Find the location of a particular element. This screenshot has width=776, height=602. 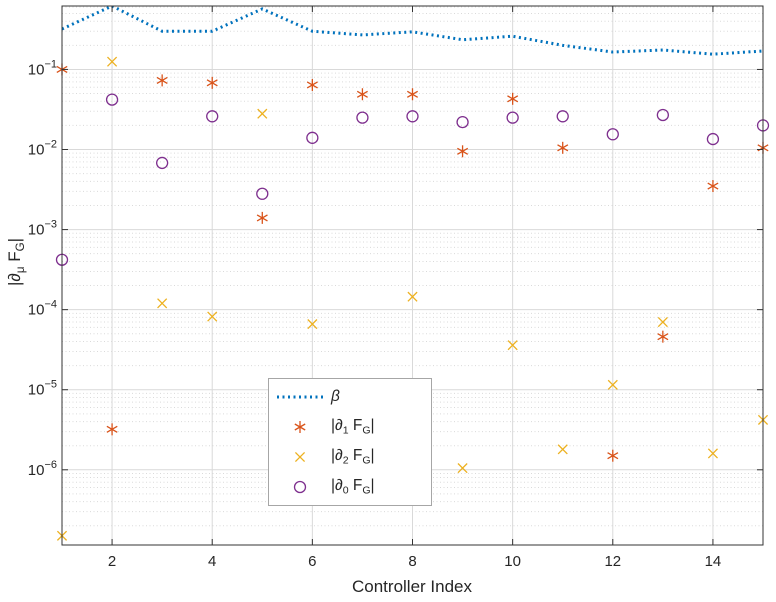

y-tick-label: 10⁻¹ is located at coordinates (42, 68).